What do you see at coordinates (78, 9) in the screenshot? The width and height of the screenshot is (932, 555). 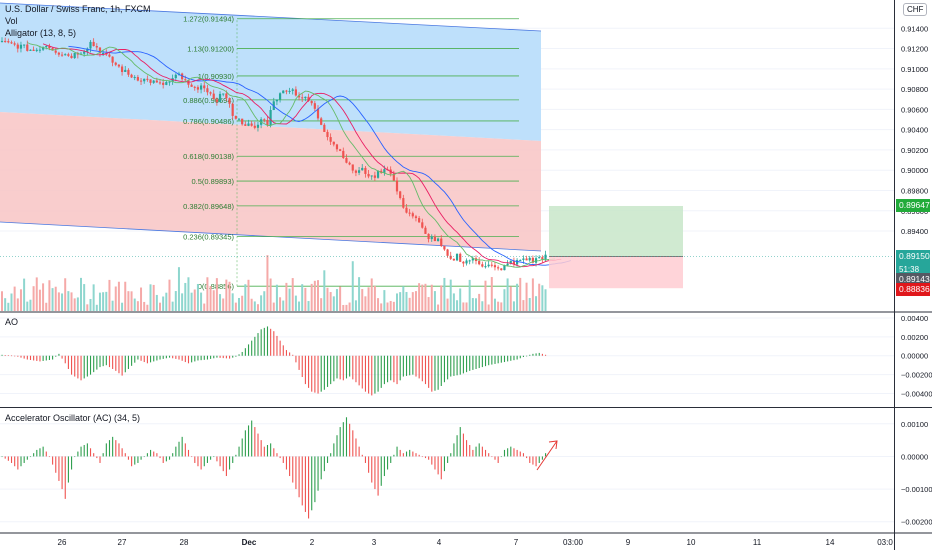 I see `symbol-title: U.S. Dollar / Swiss Franc, 1h, FXCM` at bounding box center [78, 9].